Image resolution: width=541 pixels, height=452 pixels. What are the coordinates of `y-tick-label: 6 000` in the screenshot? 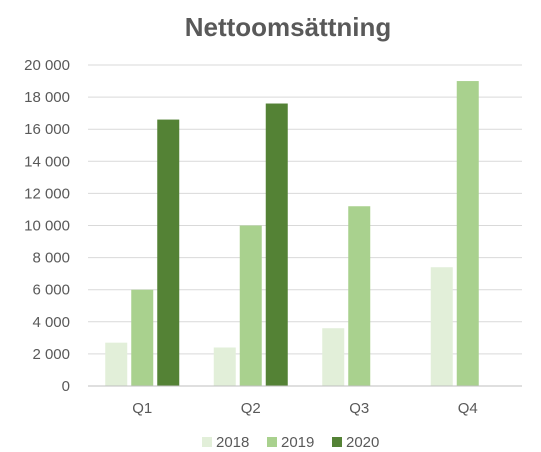 It's located at (51, 290).